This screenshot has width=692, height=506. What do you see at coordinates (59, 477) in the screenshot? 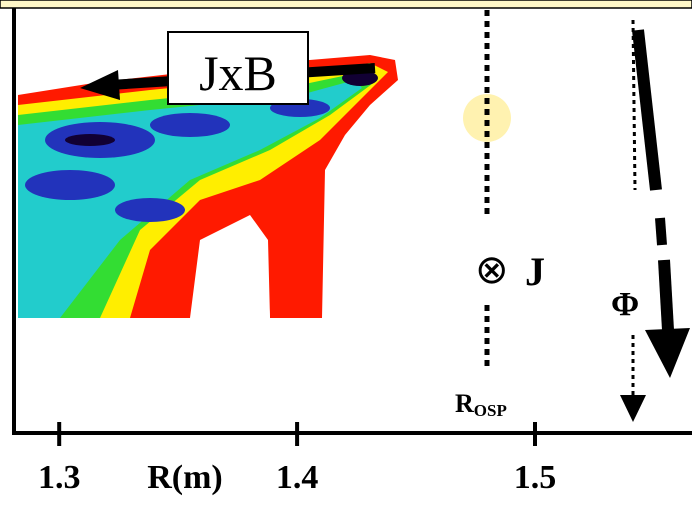
I see `x-tick-label: 1.3` at bounding box center [59, 477].